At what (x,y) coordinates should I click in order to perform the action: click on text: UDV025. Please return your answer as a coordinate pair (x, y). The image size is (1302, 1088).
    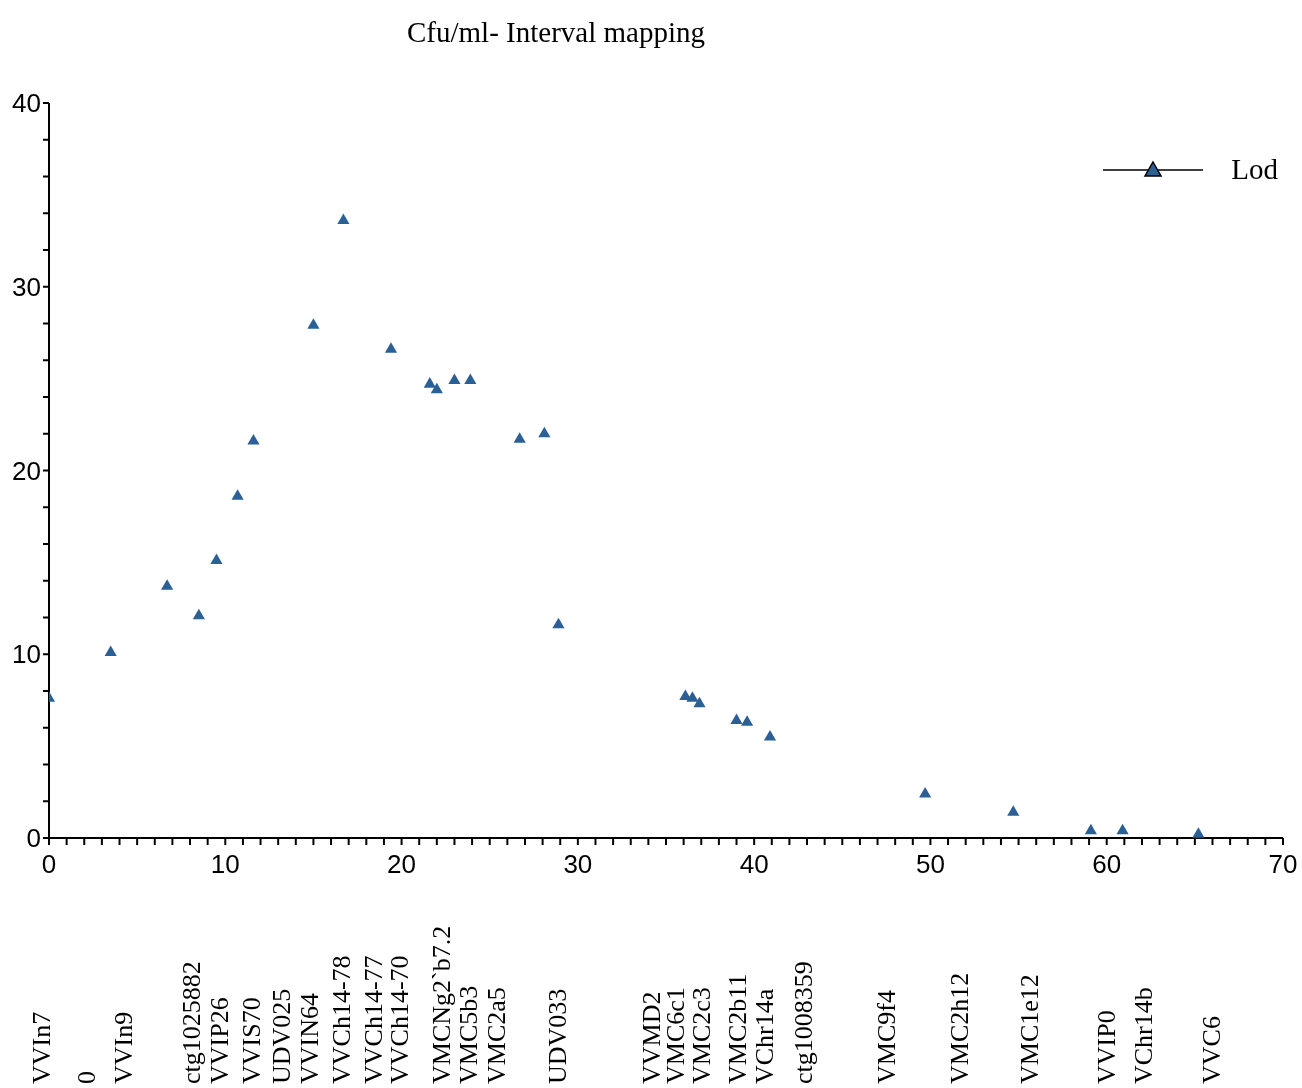
    Looking at the image, I should click on (281, 1036).